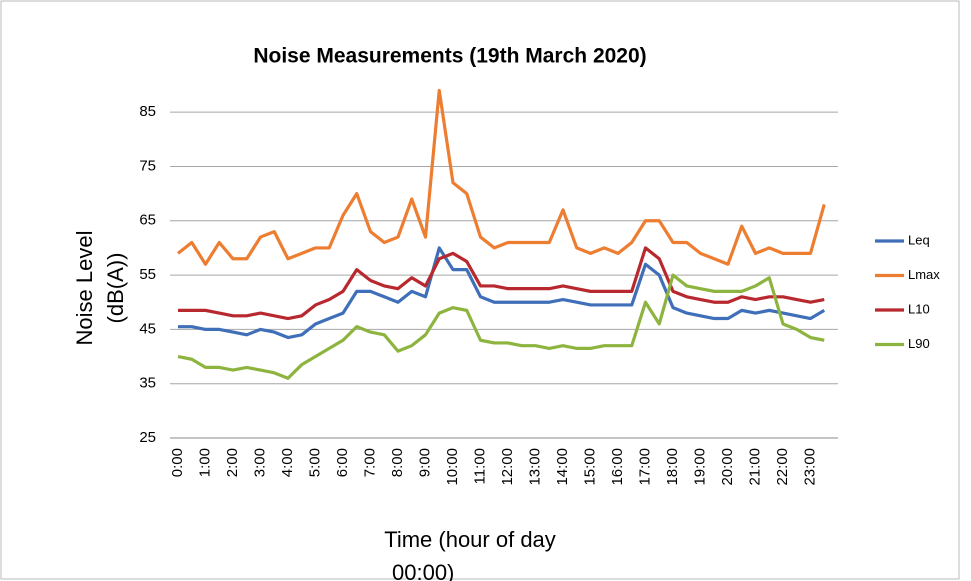 The width and height of the screenshot is (971, 581). I want to click on x-tick-label: 3:00, so click(259, 462).